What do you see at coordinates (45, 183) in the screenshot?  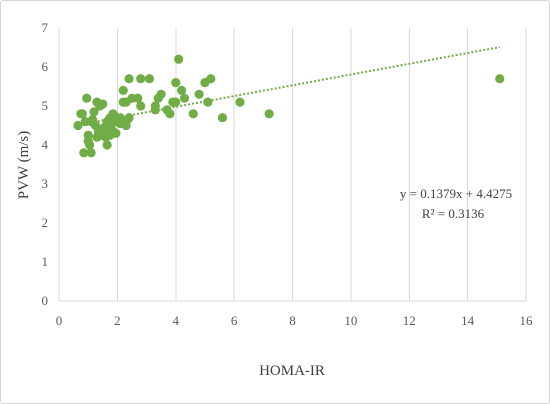 I see `y-tick-label: 3` at bounding box center [45, 183].